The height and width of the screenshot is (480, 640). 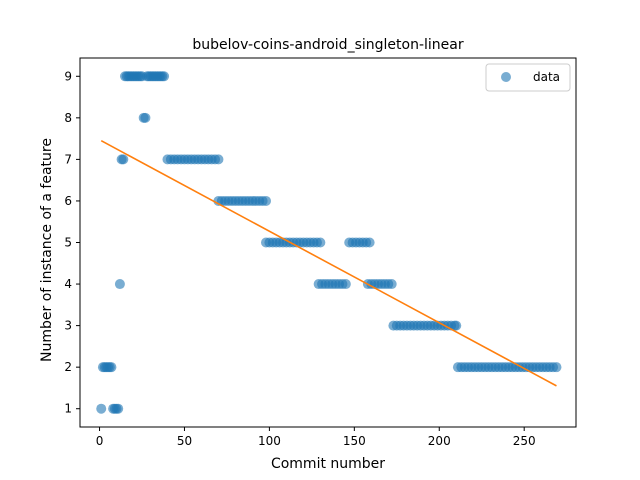 What do you see at coordinates (68, 367) in the screenshot?
I see `y-tick-label: 2` at bounding box center [68, 367].